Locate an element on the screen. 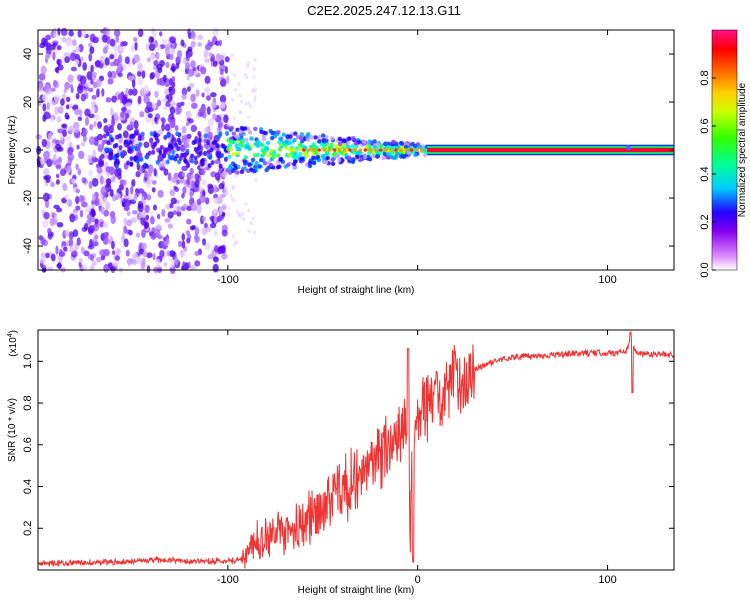  y-scale-base: (x10 is located at coordinates (13, 347).